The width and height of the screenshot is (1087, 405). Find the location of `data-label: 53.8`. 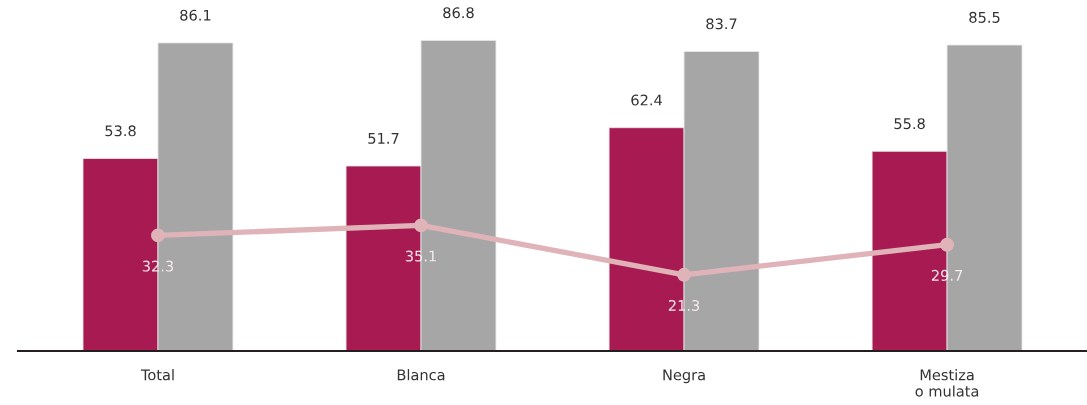

data-label: 53.8 is located at coordinates (120, 131).